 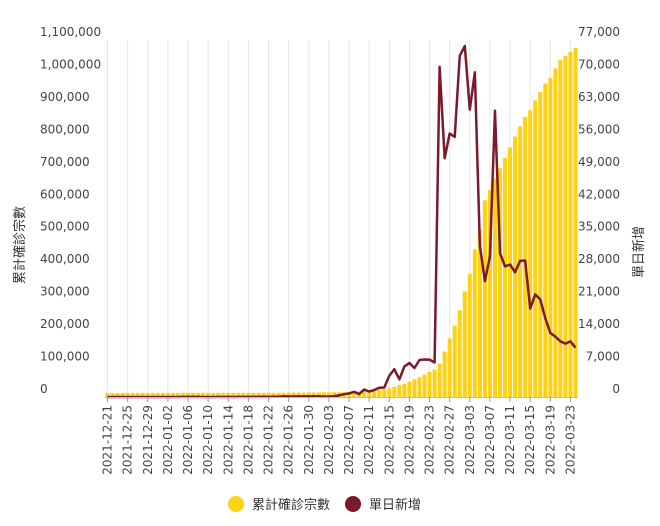 What do you see at coordinates (450, 440) in the screenshot?
I see `x-tick-label: 2022-02-27` at bounding box center [450, 440].